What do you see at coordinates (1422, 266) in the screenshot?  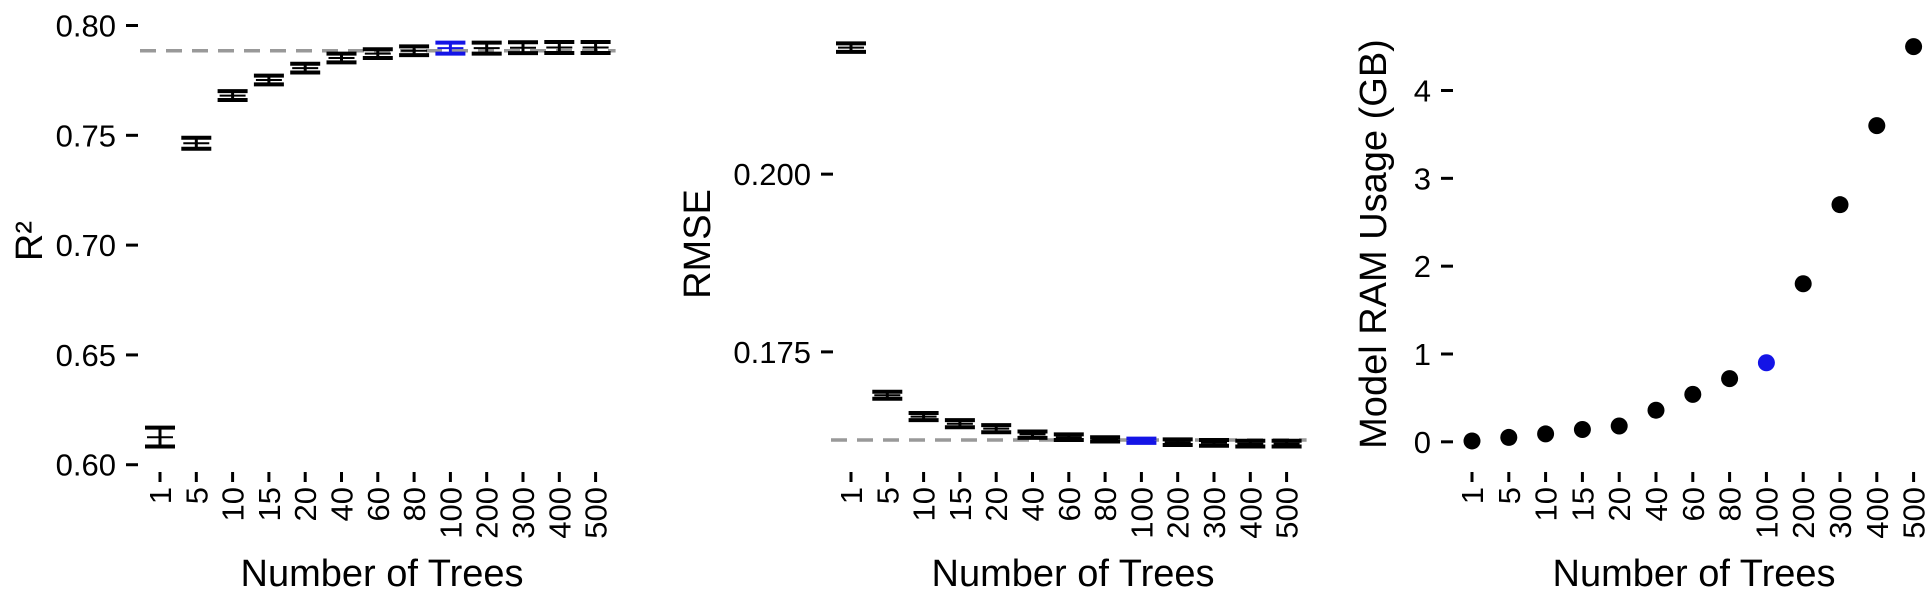 I see `y-tick-label: 2` at bounding box center [1422, 266].